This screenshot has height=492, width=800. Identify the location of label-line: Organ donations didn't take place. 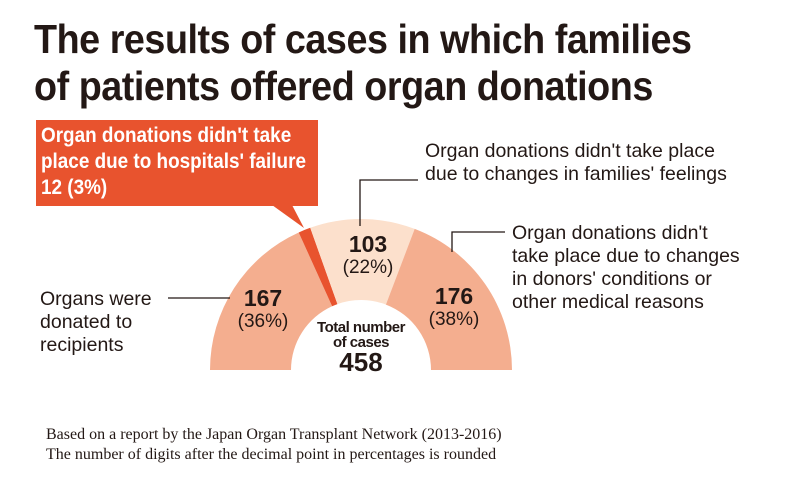
(570, 151).